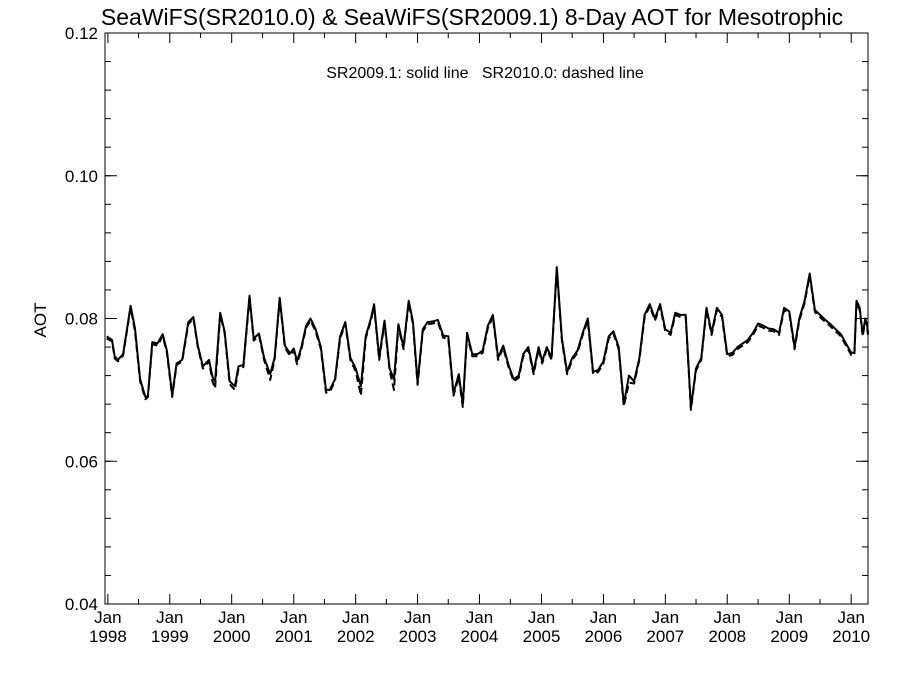 This screenshot has height=675, width=900. Describe the element at coordinates (727, 636) in the screenshot. I see `x-tick-year: 2008` at that location.